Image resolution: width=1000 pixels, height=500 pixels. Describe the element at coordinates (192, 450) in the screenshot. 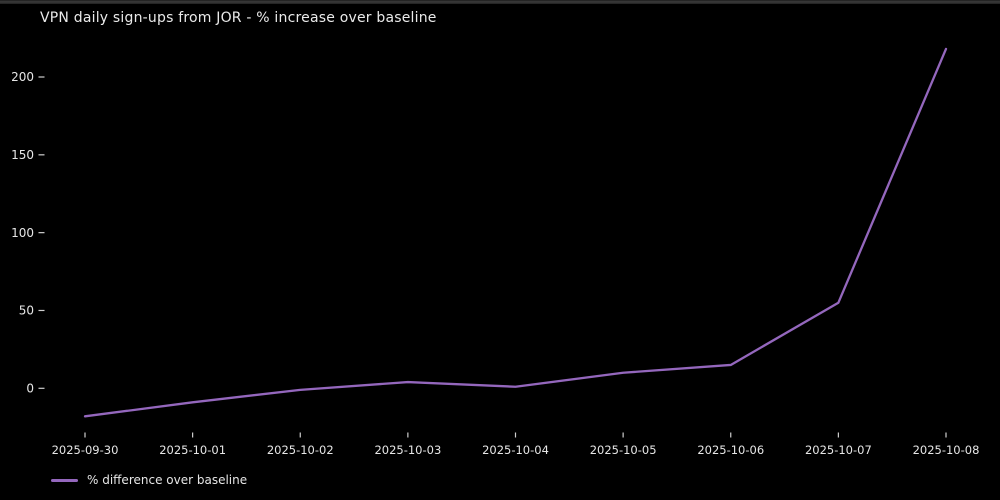

I see `x-tick-label: 2025-10-01` at that location.